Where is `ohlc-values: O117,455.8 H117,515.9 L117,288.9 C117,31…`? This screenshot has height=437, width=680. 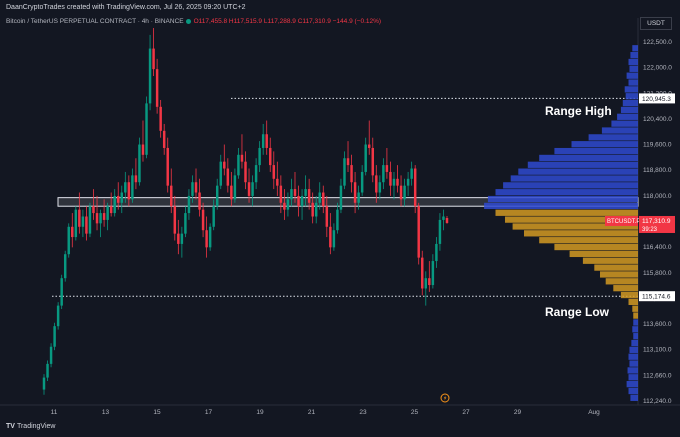 ohlc-values: O117,455.8 H117,515.9 L117,288.9 C117,31… is located at coordinates (287, 21).